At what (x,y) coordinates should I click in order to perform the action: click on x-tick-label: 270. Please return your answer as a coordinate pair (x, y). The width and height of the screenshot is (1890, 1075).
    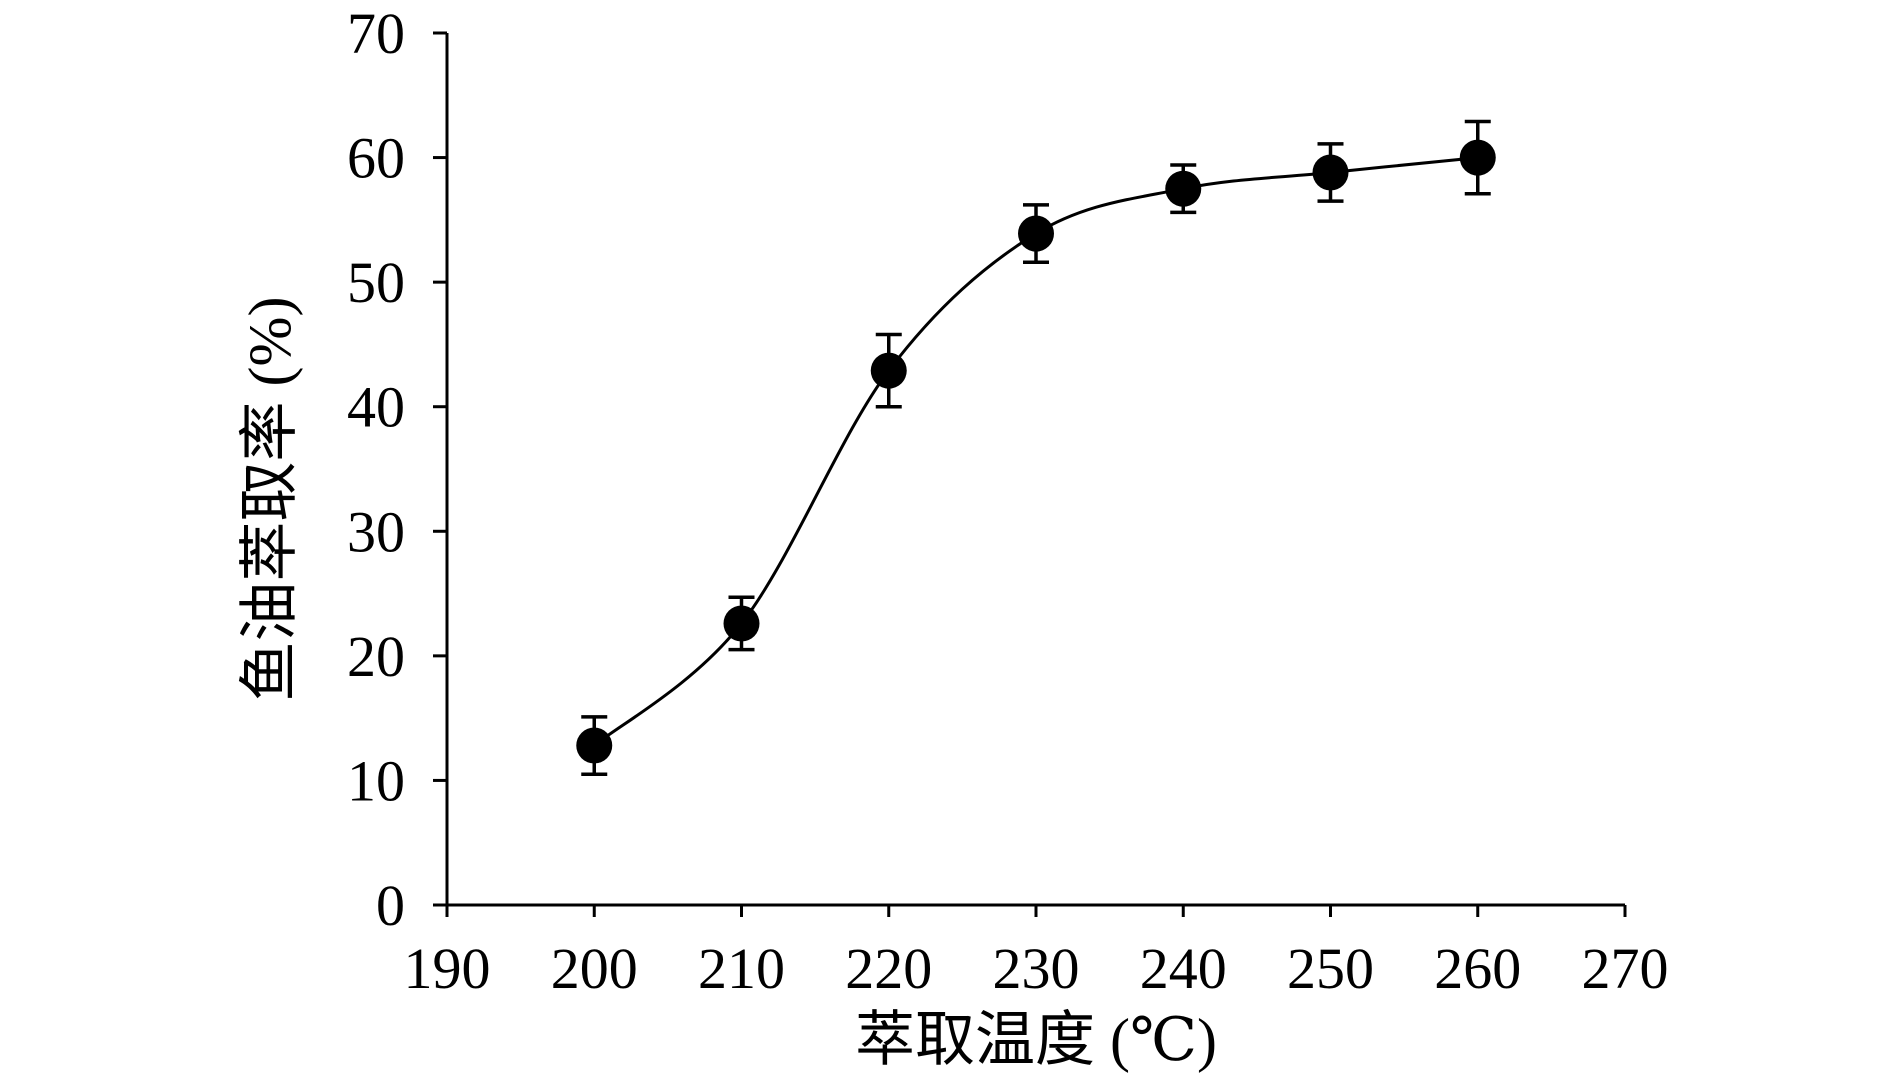
    Looking at the image, I should click on (1625, 968).